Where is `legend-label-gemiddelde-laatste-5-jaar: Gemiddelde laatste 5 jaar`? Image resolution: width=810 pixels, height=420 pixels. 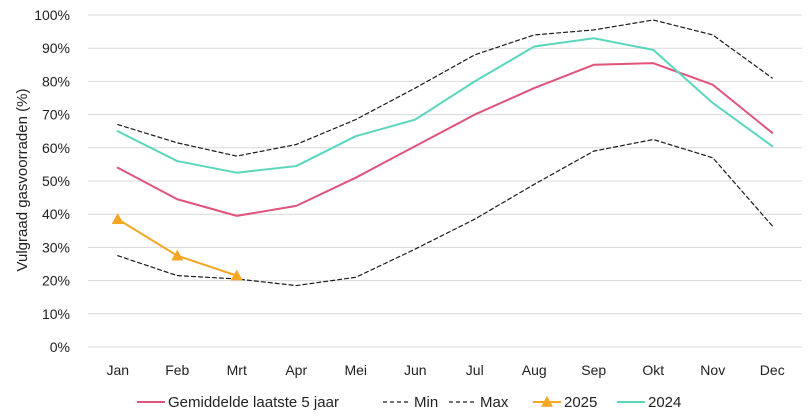 legend-label-gemiddelde-laatste-5-jaar: Gemiddelde laatste 5 jaar is located at coordinates (253, 402).